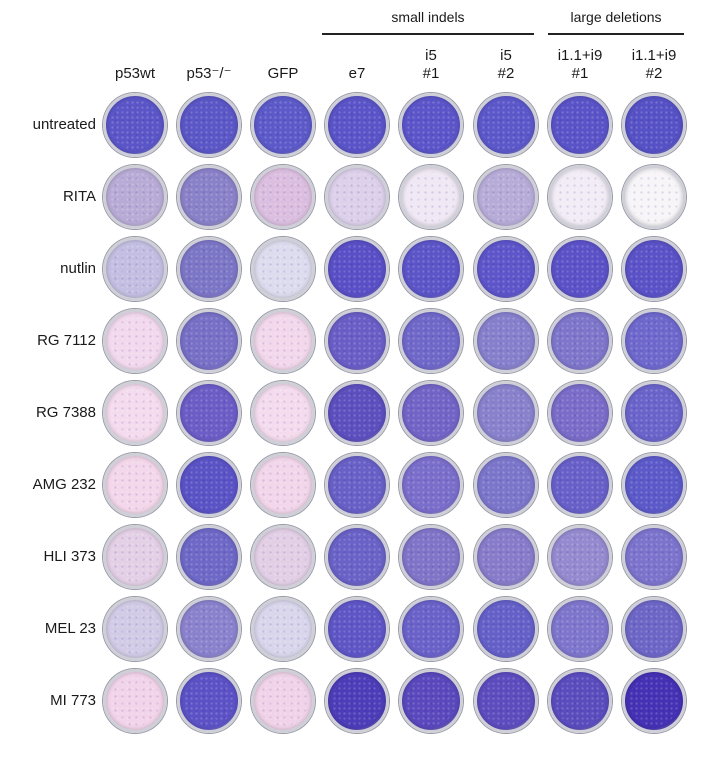  What do you see at coordinates (79, 196) in the screenshot?
I see `row-label: RITA` at bounding box center [79, 196].